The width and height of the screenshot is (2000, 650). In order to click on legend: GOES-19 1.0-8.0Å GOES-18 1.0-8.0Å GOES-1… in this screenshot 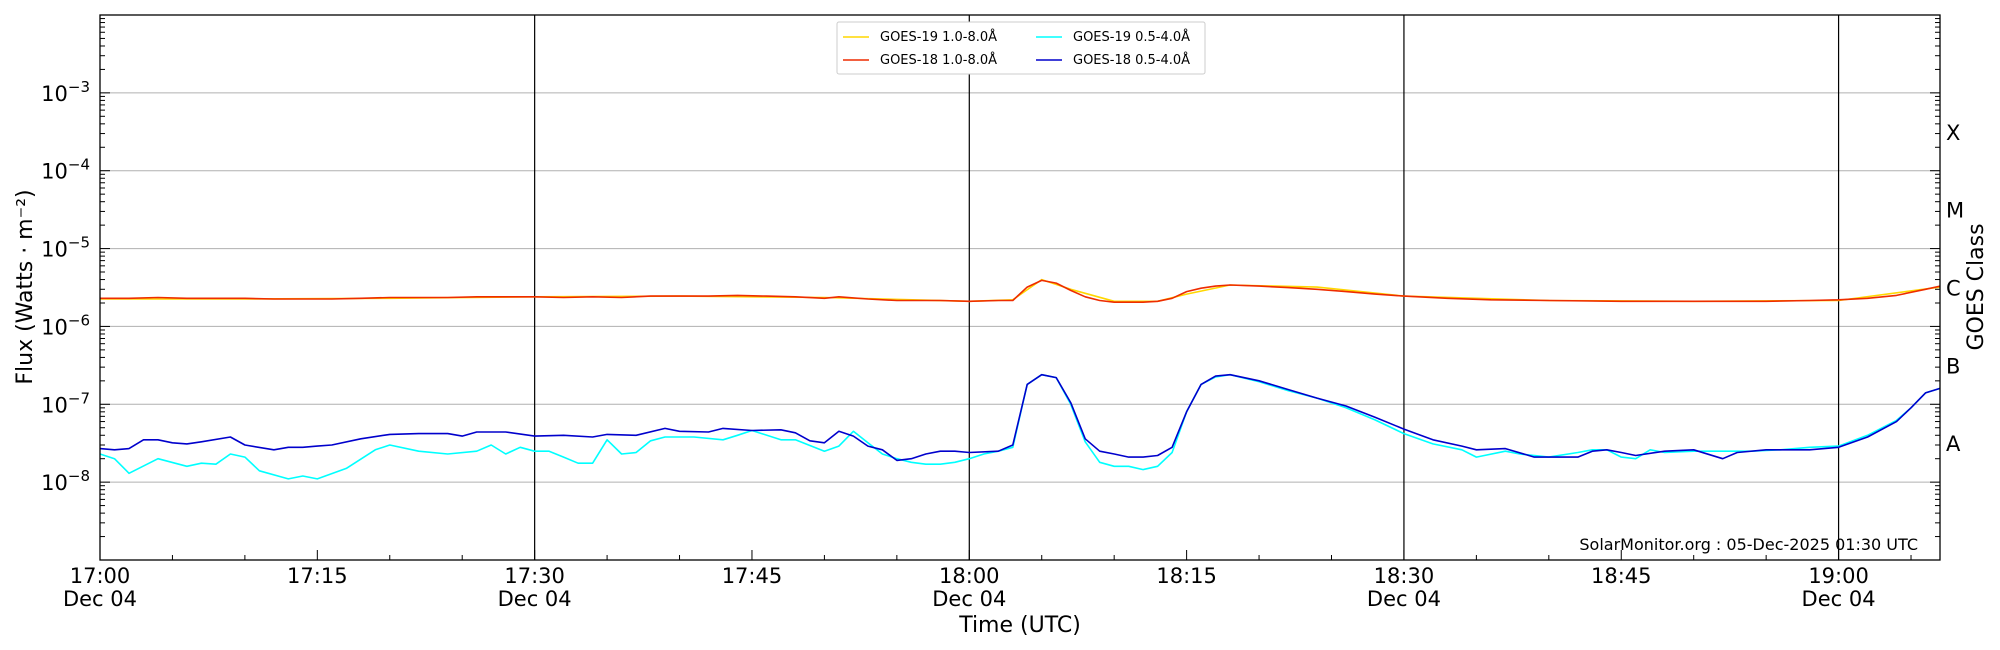, I will do `click(1021, 48)`.